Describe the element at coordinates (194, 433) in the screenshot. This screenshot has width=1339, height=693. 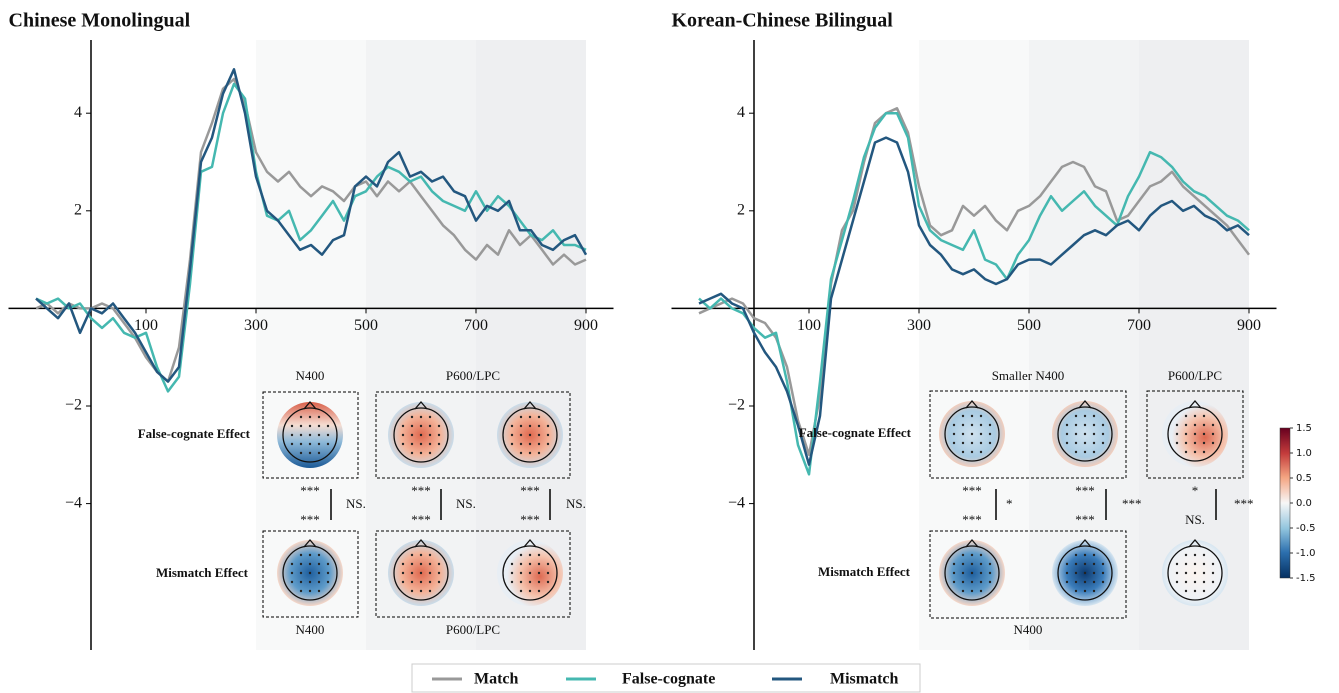
I see `row-label: False-cognate Effect` at that location.